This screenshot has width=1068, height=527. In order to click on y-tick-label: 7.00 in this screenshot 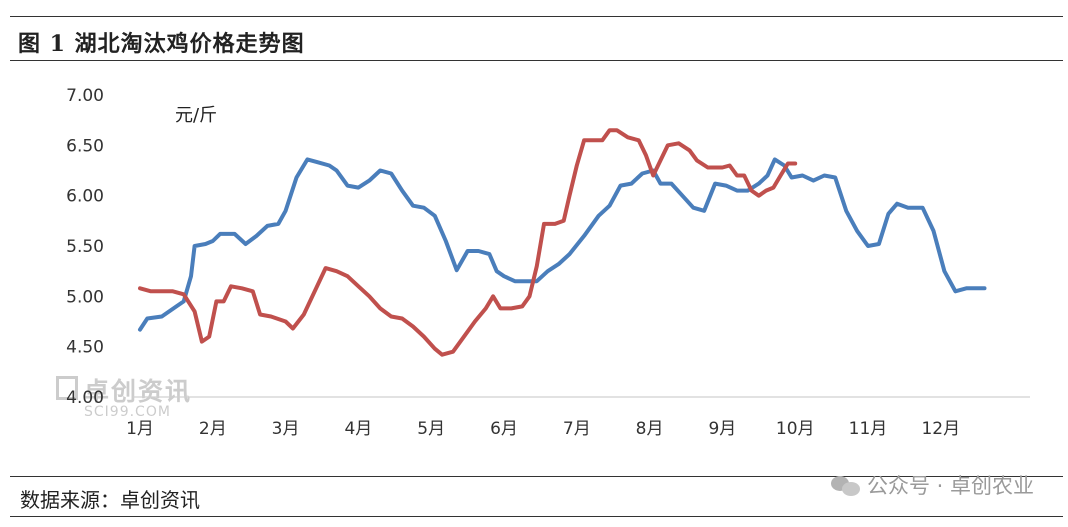, I will do `click(85, 96)`.